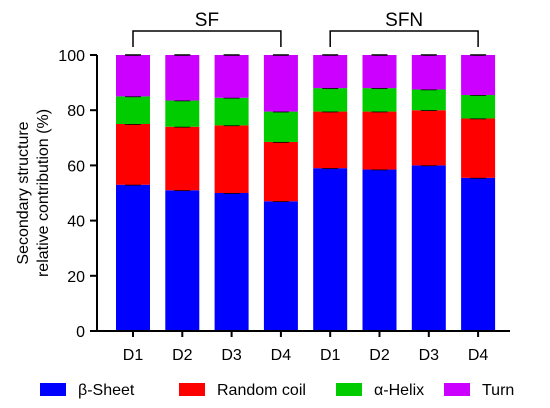 The width and height of the screenshot is (550, 408). Describe the element at coordinates (76, 166) in the screenshot. I see `y-tick-label: 60` at that location.